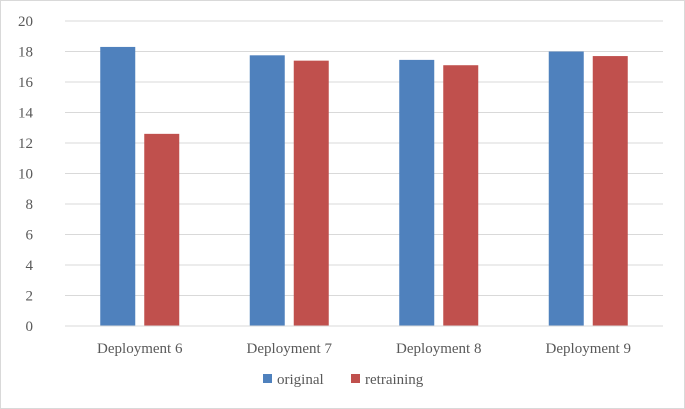 Image resolution: width=685 pixels, height=409 pixels. What do you see at coordinates (438, 349) in the screenshot?
I see `x-tick-label: Deployment 8` at bounding box center [438, 349].